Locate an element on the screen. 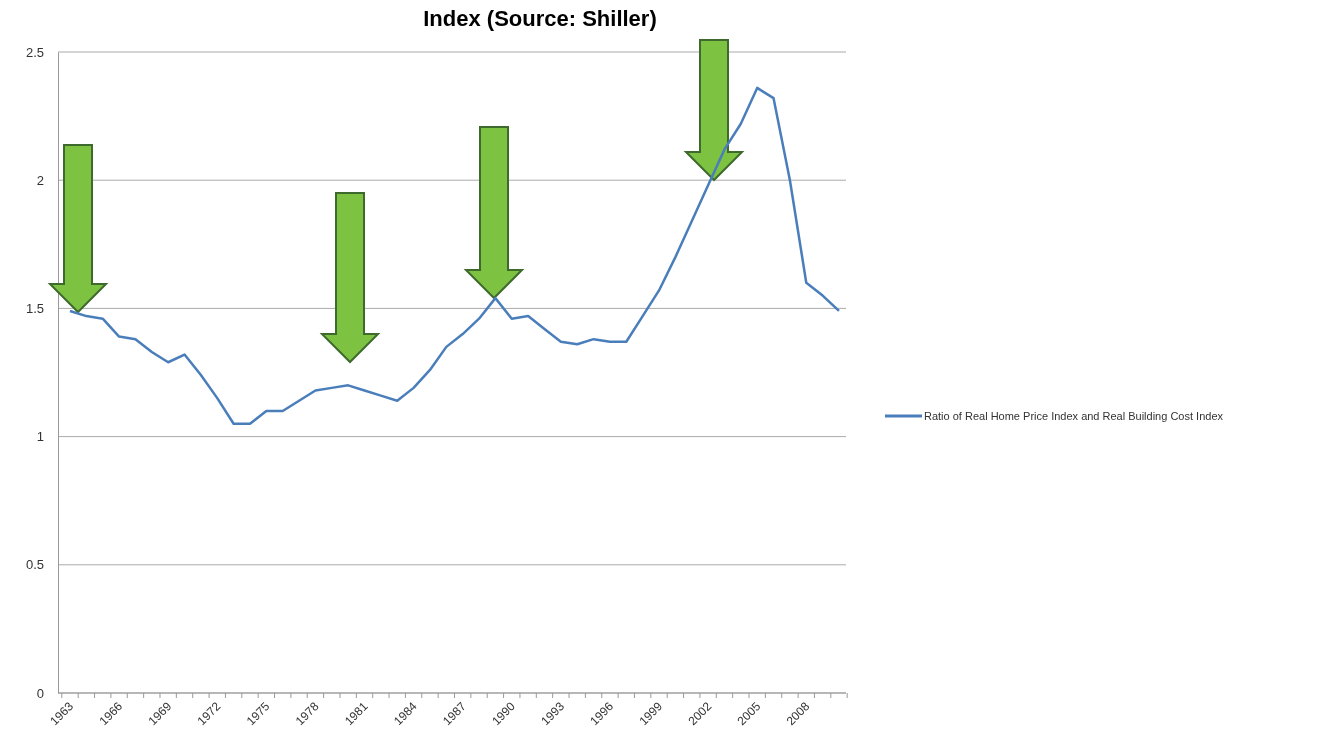 The width and height of the screenshot is (1335, 755). y-tick-label: 2 is located at coordinates (40, 180).